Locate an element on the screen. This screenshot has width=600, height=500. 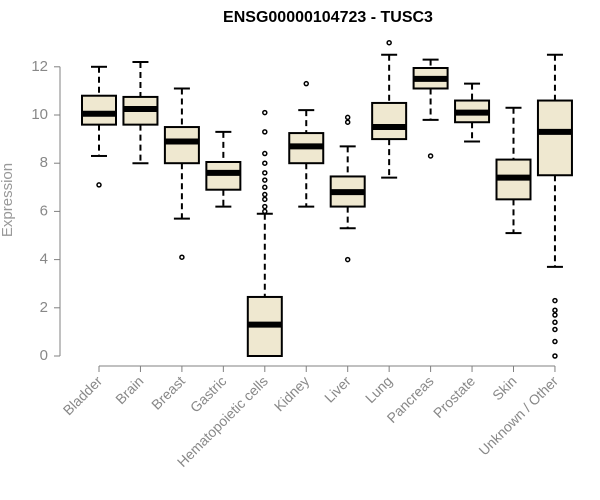
y-tick-label: 4 is located at coordinates (44, 259).